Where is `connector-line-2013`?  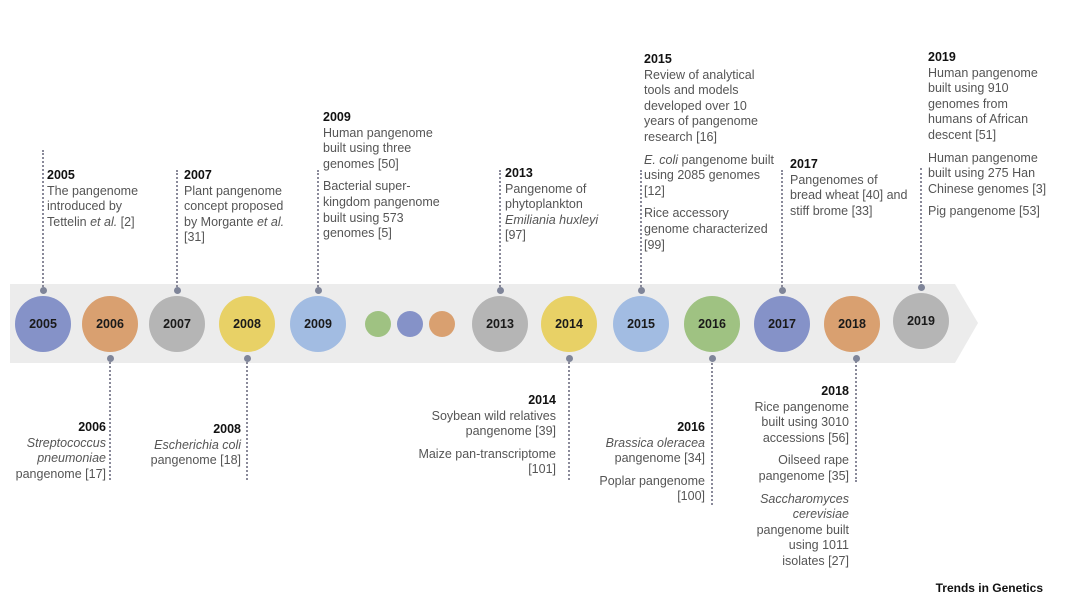 connector-line-2013 is located at coordinates (500, 230).